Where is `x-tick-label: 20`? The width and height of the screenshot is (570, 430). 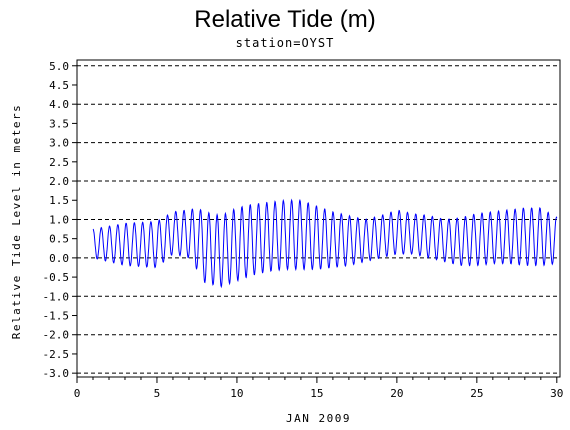 x-tick-label: 20 is located at coordinates (396, 393).